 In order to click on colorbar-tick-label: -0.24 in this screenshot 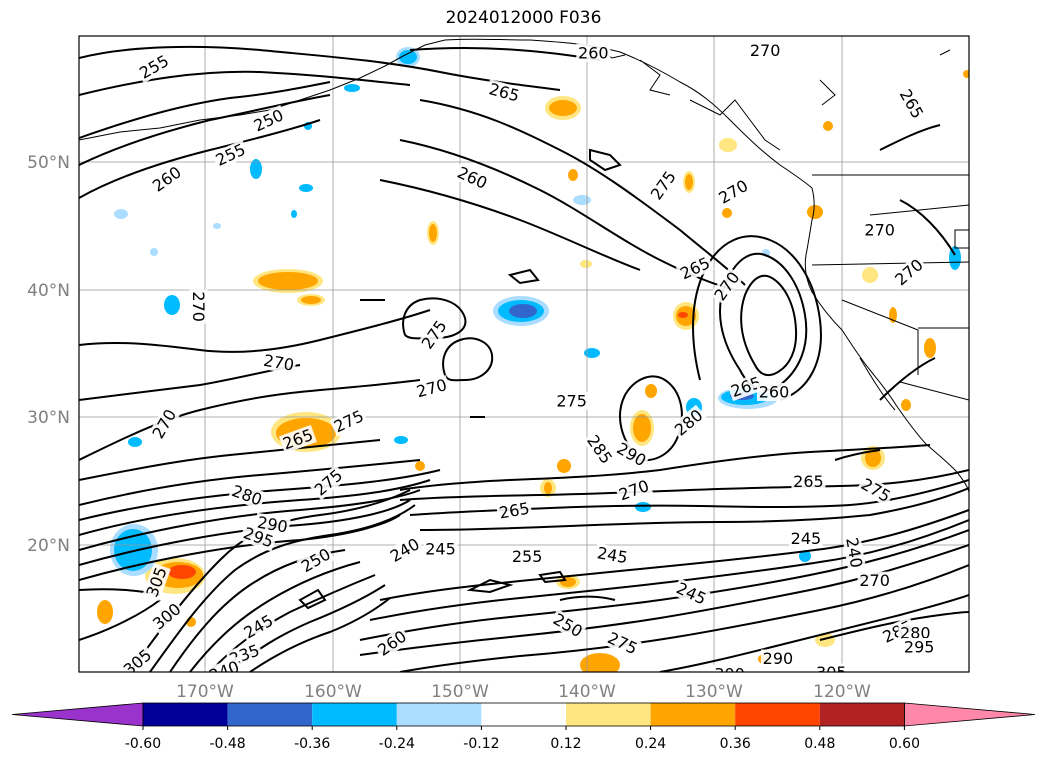, I will do `click(397, 744)`.